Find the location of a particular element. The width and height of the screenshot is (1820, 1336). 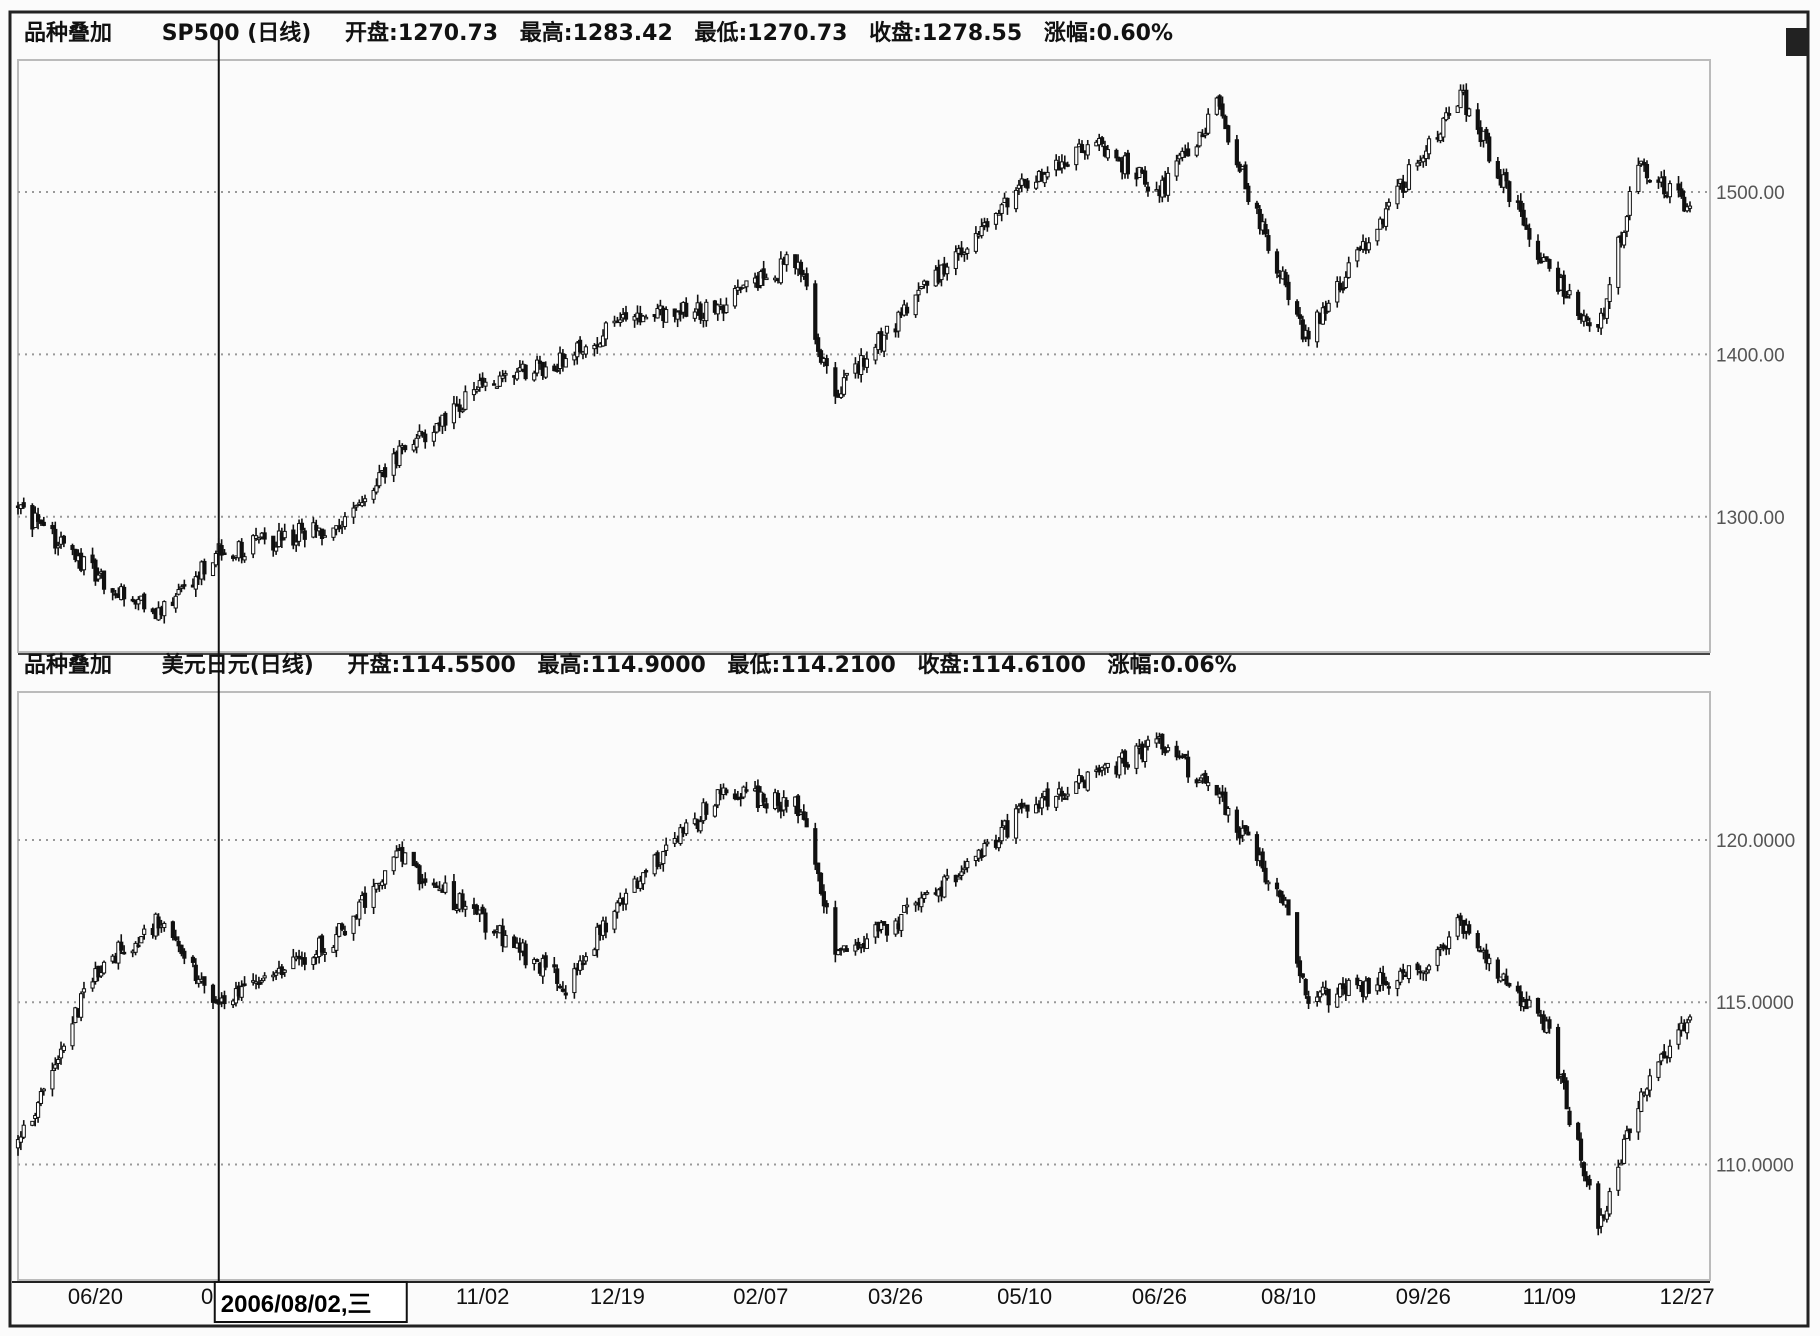

usdjpy-y-ticks: 120.0000 115.0000 110.0000 is located at coordinates (1755, 1003).